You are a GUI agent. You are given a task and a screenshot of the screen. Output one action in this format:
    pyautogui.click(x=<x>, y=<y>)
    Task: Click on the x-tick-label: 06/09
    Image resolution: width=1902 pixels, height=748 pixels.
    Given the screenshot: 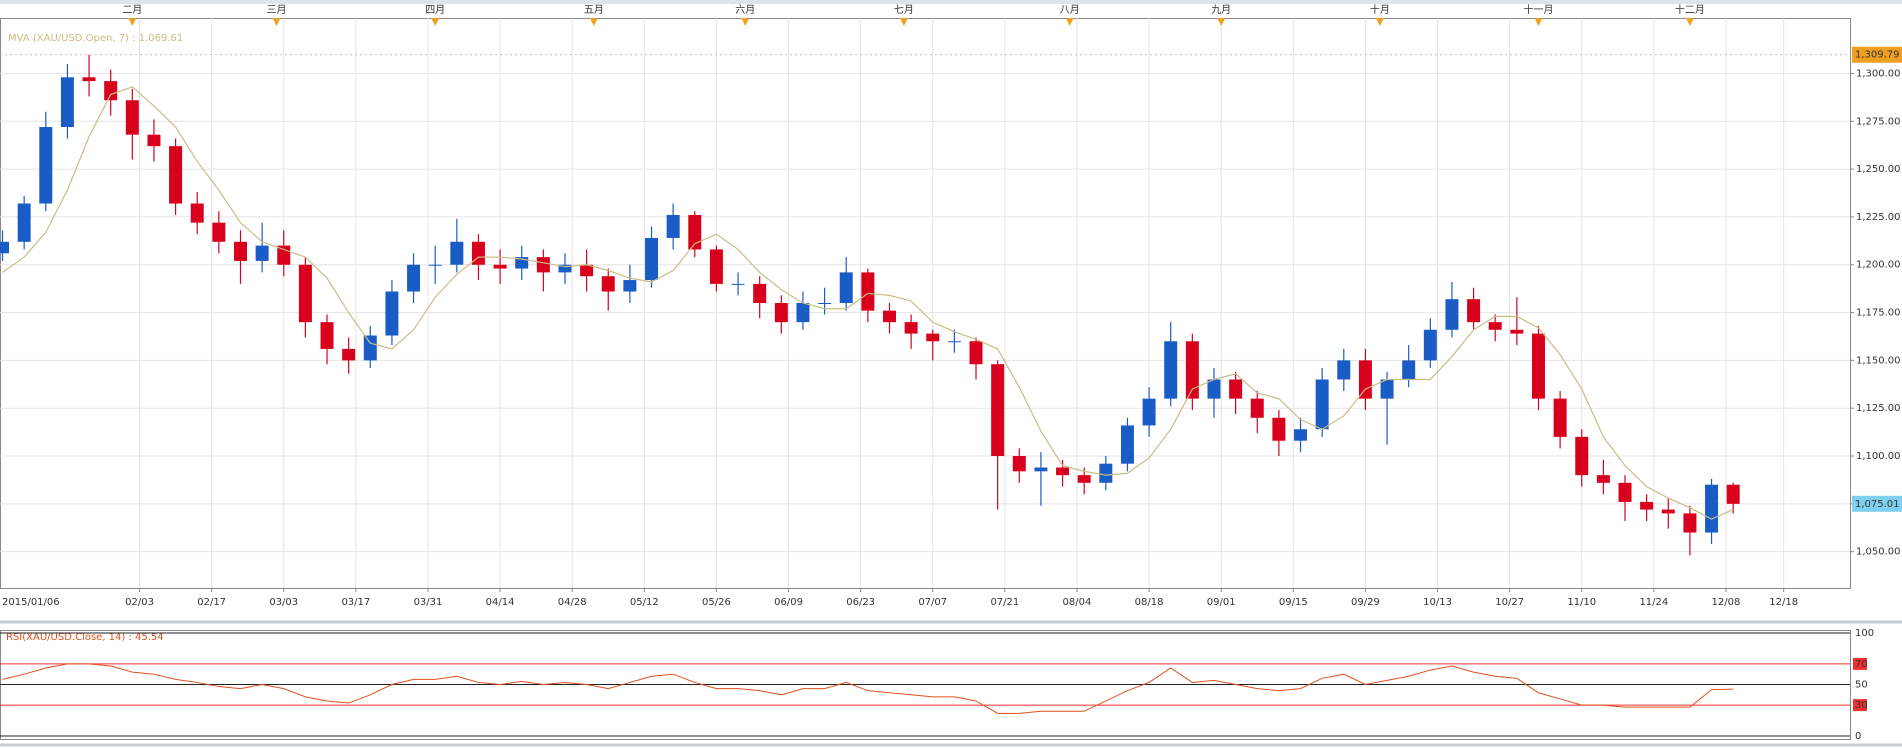 What is the action you would take?
    pyautogui.click(x=788, y=602)
    